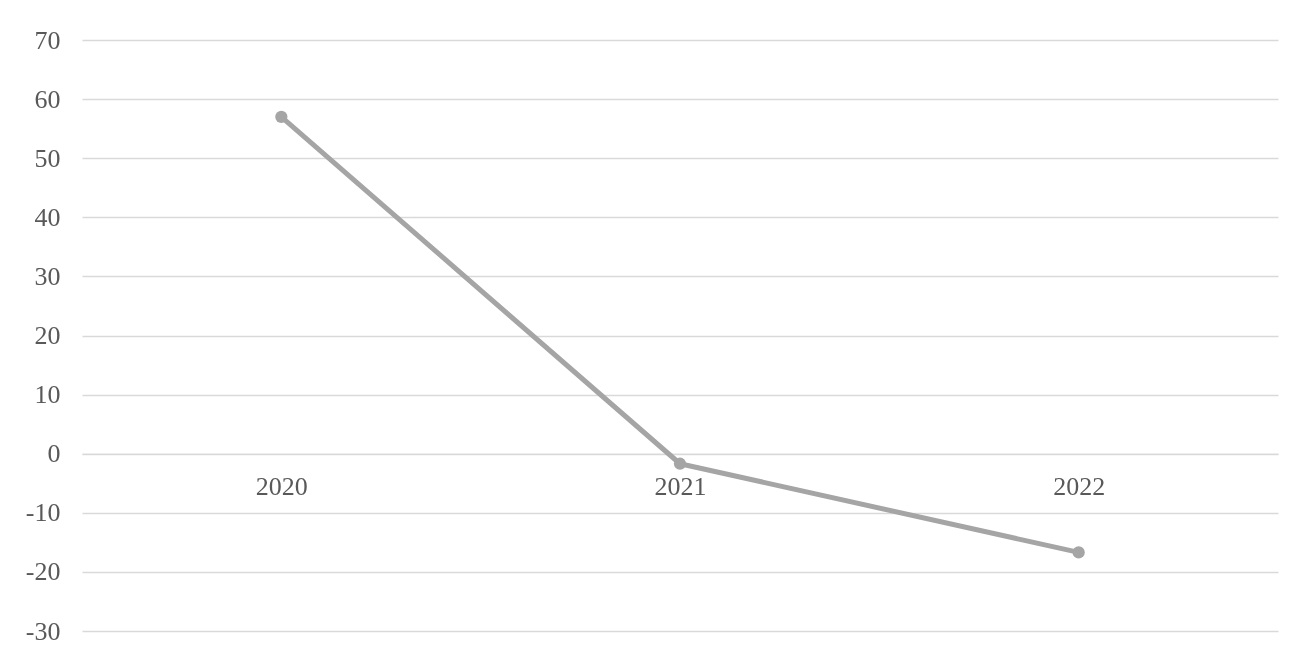 The width and height of the screenshot is (1298, 654). I want to click on y-tick-label: -20, so click(43, 572).